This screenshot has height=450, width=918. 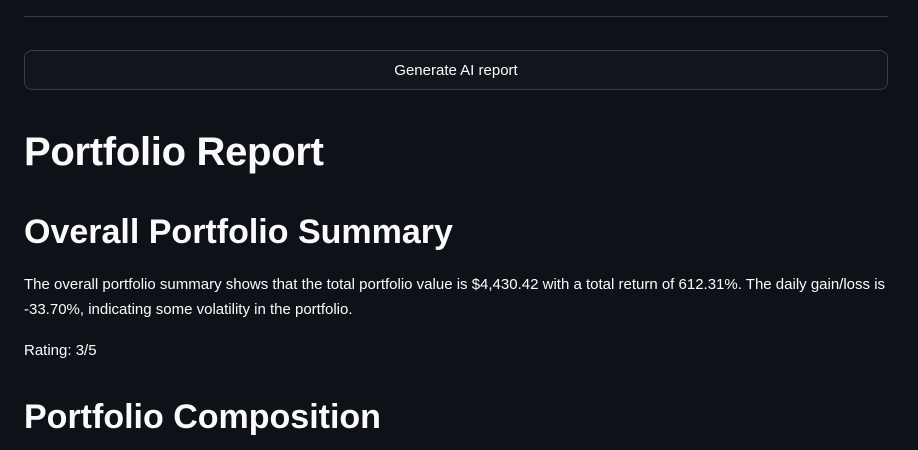 I want to click on composition-heading: Portfolio Composition, so click(x=202, y=417).